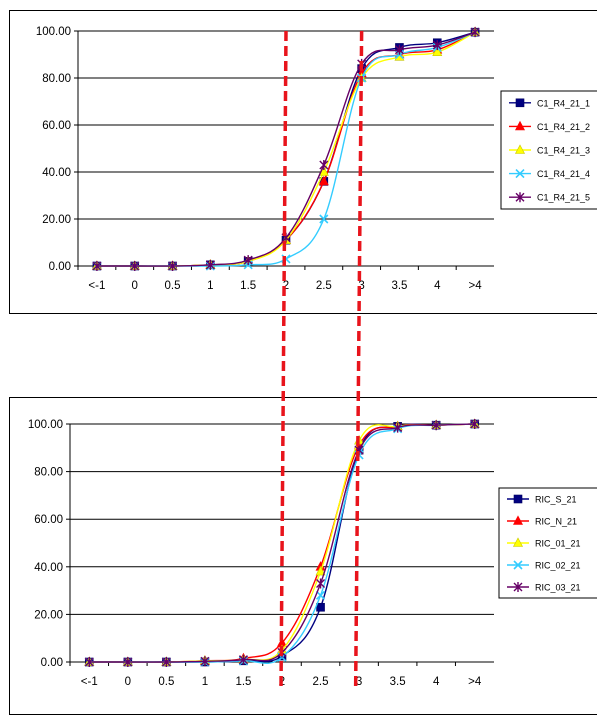 This screenshot has height=715, width=597. Describe the element at coordinates (48, 568) in the screenshot. I see `bottom-y-tick-label: 40.00` at that location.